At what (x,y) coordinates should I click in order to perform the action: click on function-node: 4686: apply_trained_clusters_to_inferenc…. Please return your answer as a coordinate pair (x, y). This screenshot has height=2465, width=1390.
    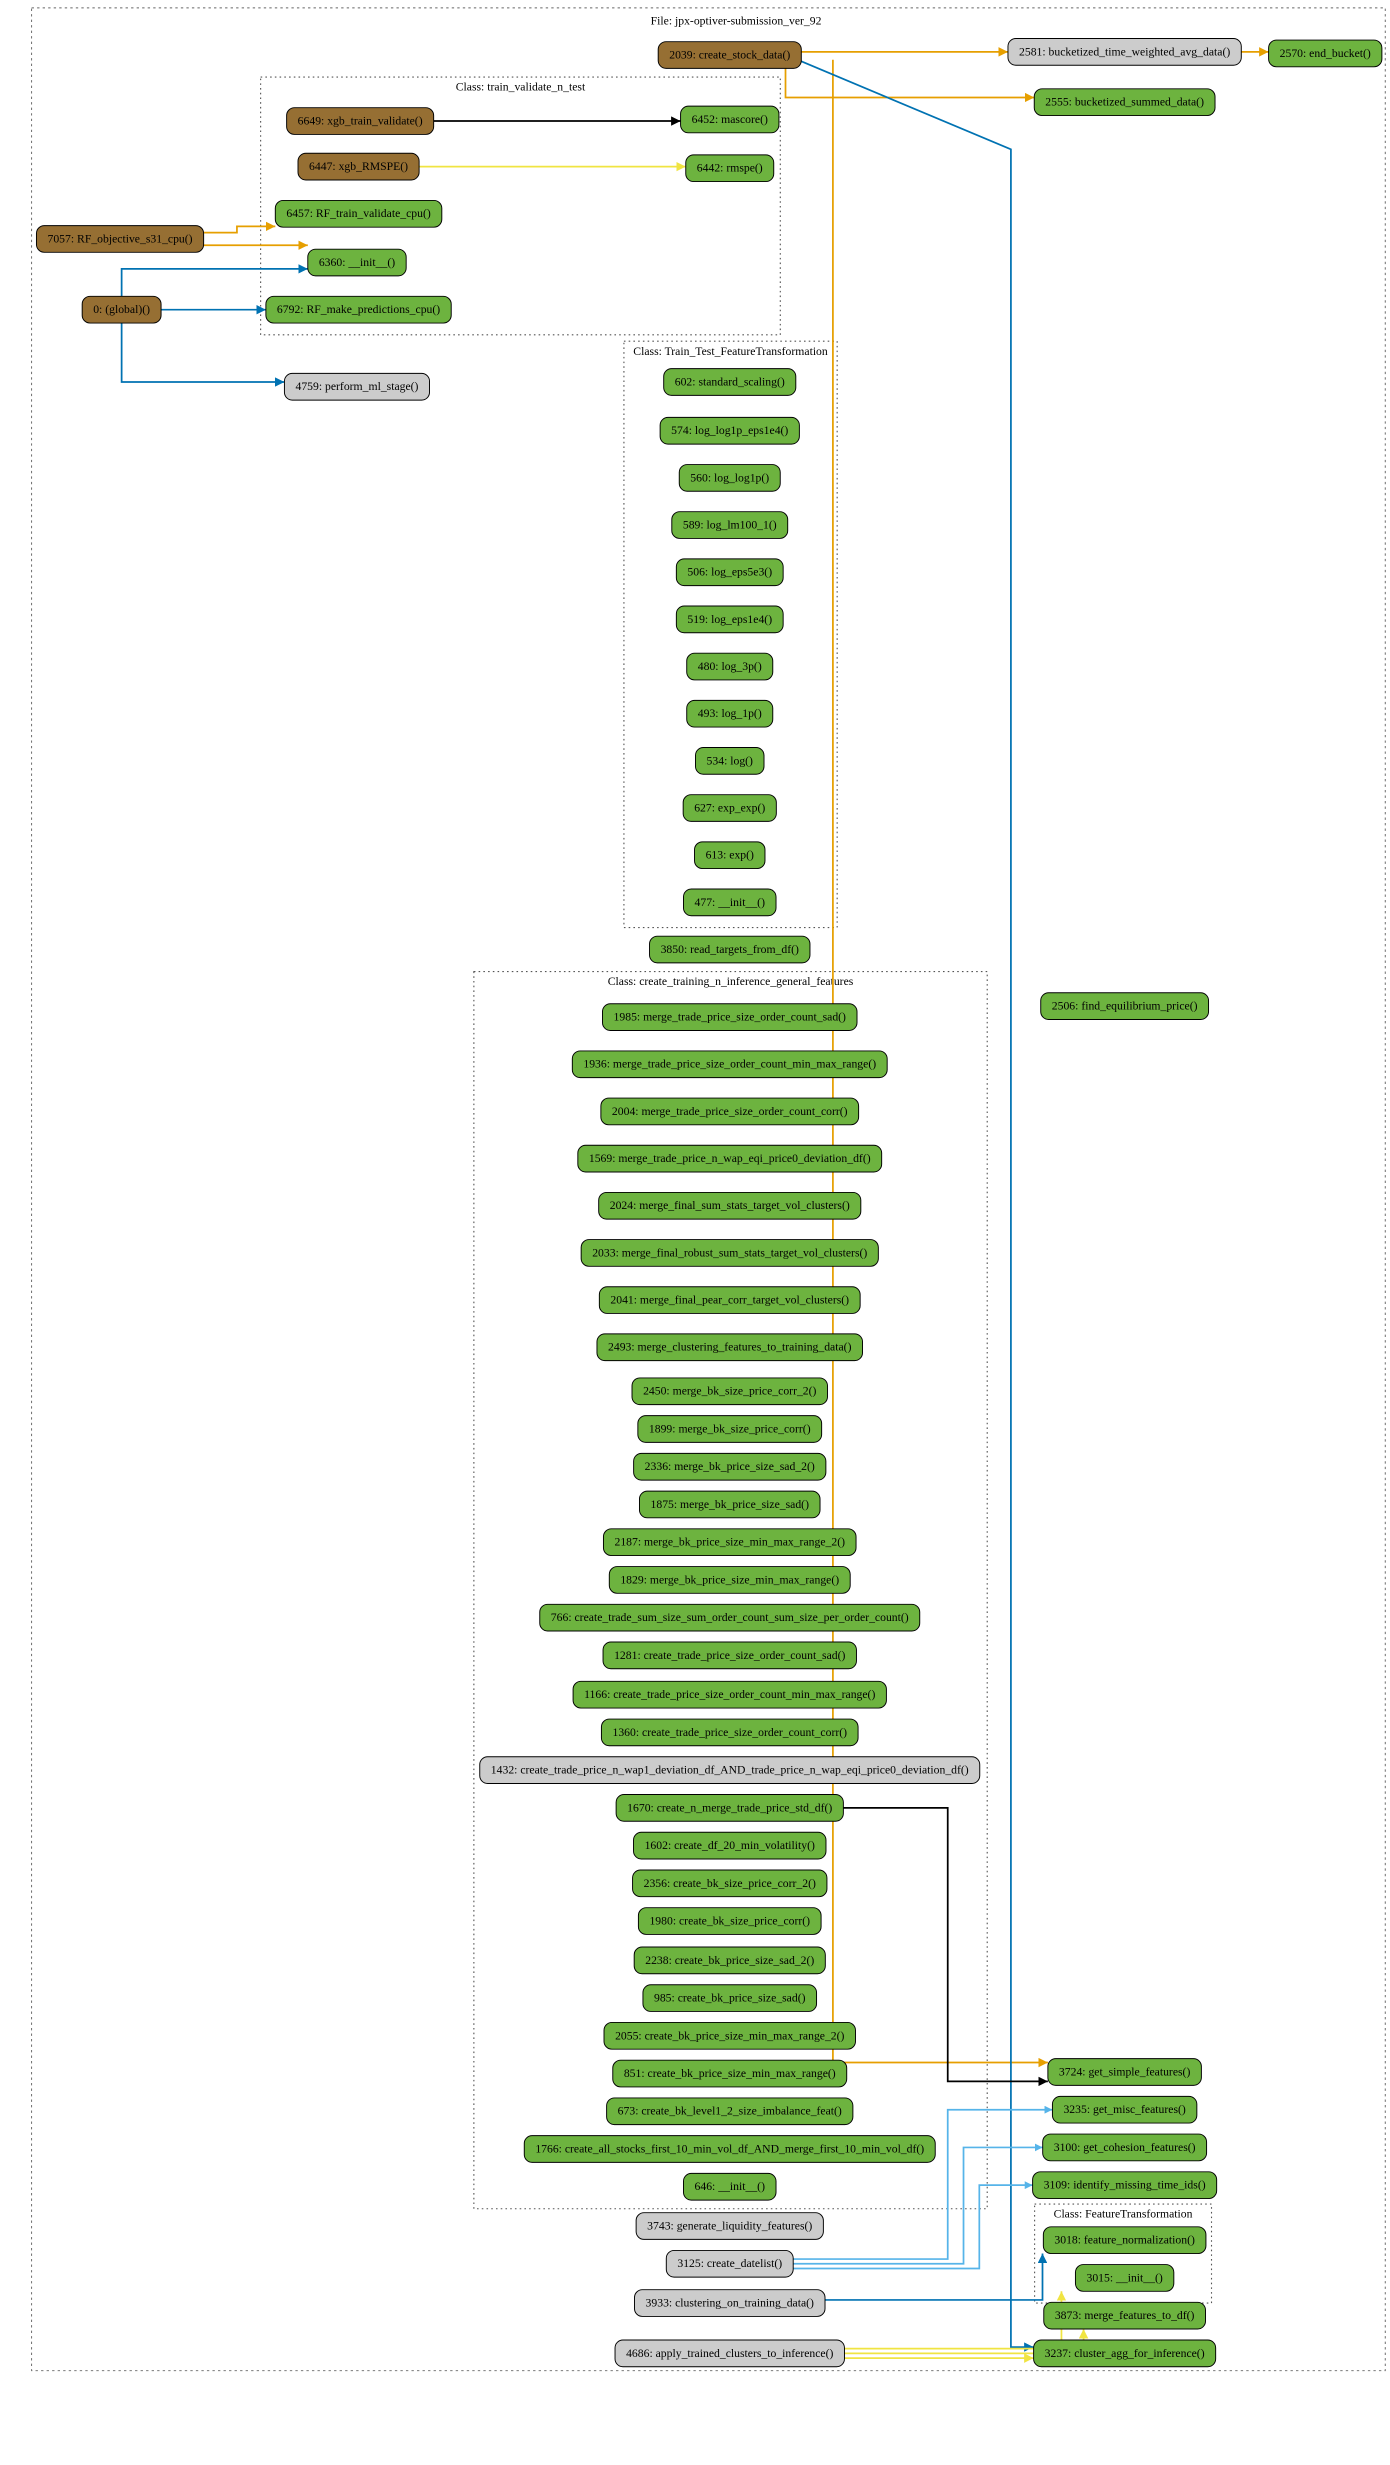
    Looking at the image, I should click on (729, 2353).